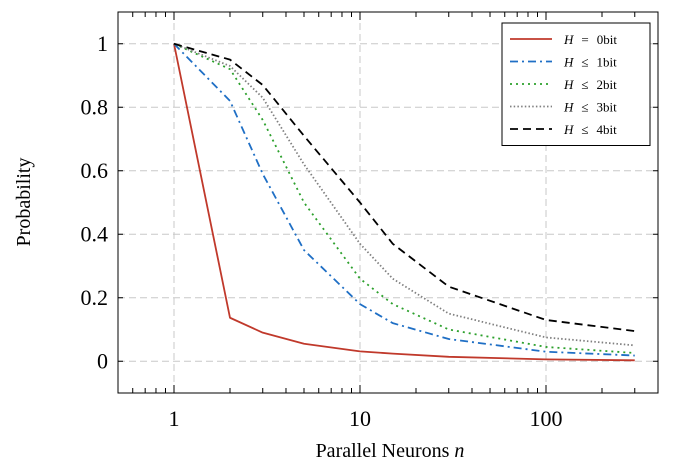  I want to click on legend-box, so click(576, 84).